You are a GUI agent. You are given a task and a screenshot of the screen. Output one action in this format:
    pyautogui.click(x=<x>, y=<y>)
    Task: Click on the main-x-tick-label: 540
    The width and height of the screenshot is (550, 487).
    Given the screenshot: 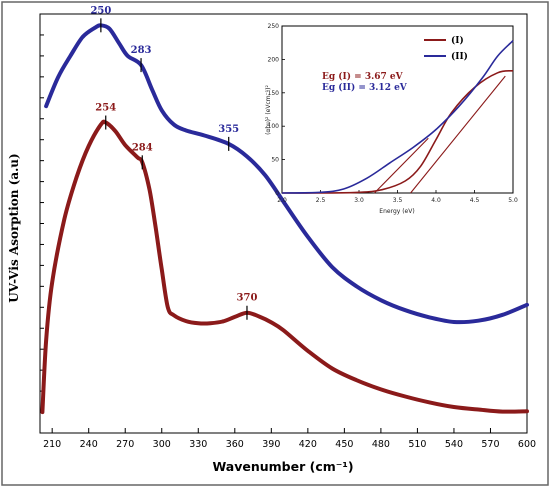 What is the action you would take?
    pyautogui.click(x=454, y=444)
    